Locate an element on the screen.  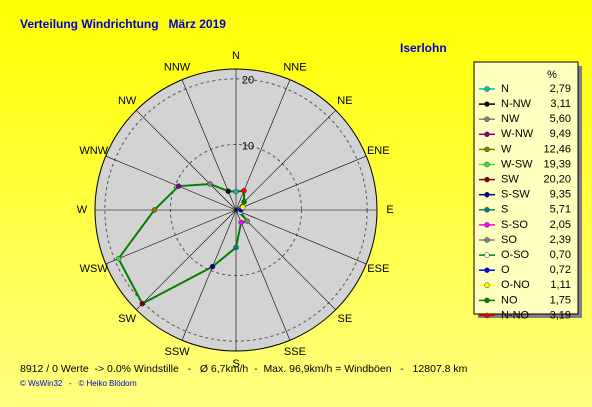
legend-label: SO is located at coordinates (509, 240).